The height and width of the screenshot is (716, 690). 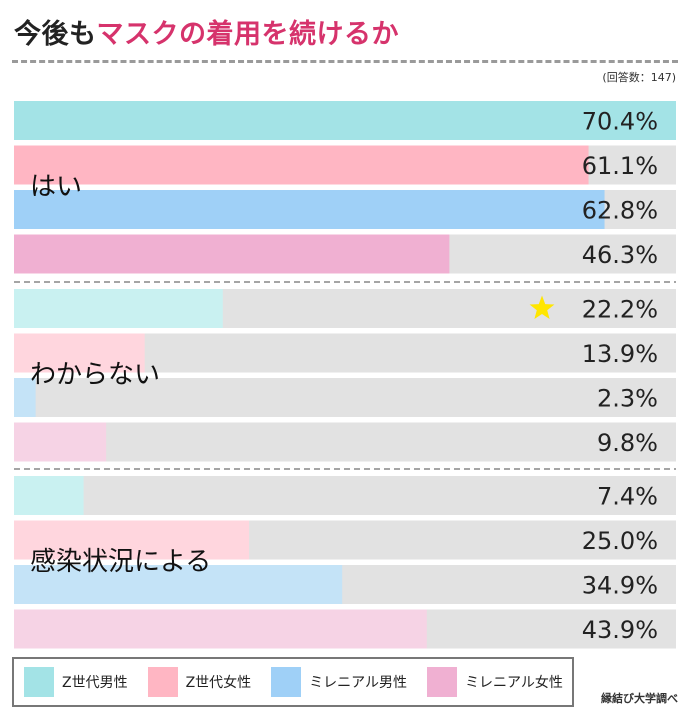 I want to click on legend-item: Z世代男性, so click(x=76, y=682).